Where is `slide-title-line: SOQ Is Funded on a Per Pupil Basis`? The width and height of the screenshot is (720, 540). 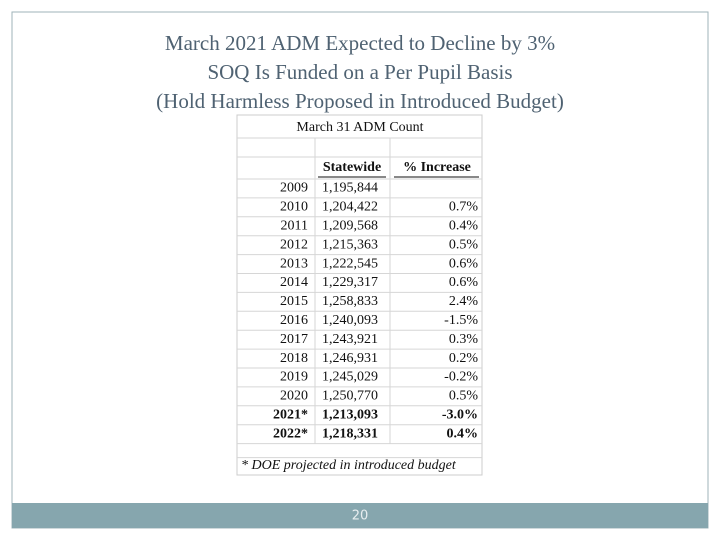 slide-title-line: SOQ Is Funded on a Per Pupil Basis is located at coordinates (359, 72).